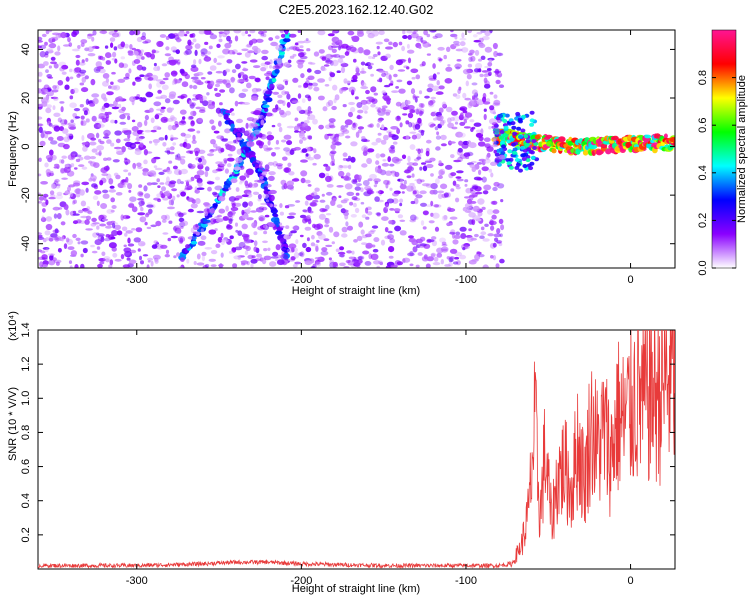  I want to click on x-tick-label: -100, so click(466, 581).